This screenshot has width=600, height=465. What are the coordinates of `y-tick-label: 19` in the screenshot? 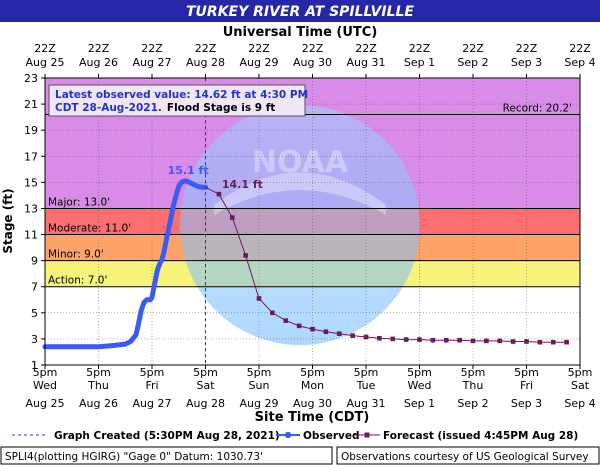 It's located at (31, 130).